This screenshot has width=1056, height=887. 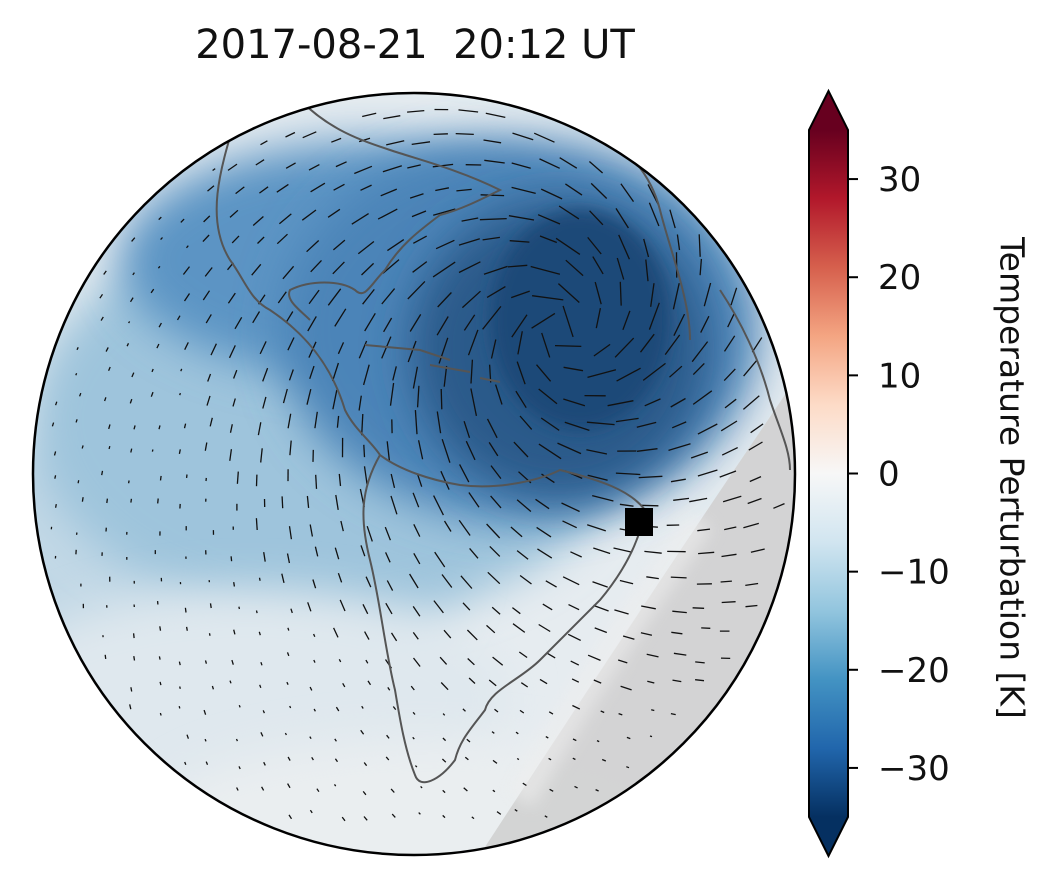 What do you see at coordinates (415, 45) in the screenshot?
I see `plot-title: 2017-08-21 20:12 UT` at bounding box center [415, 45].